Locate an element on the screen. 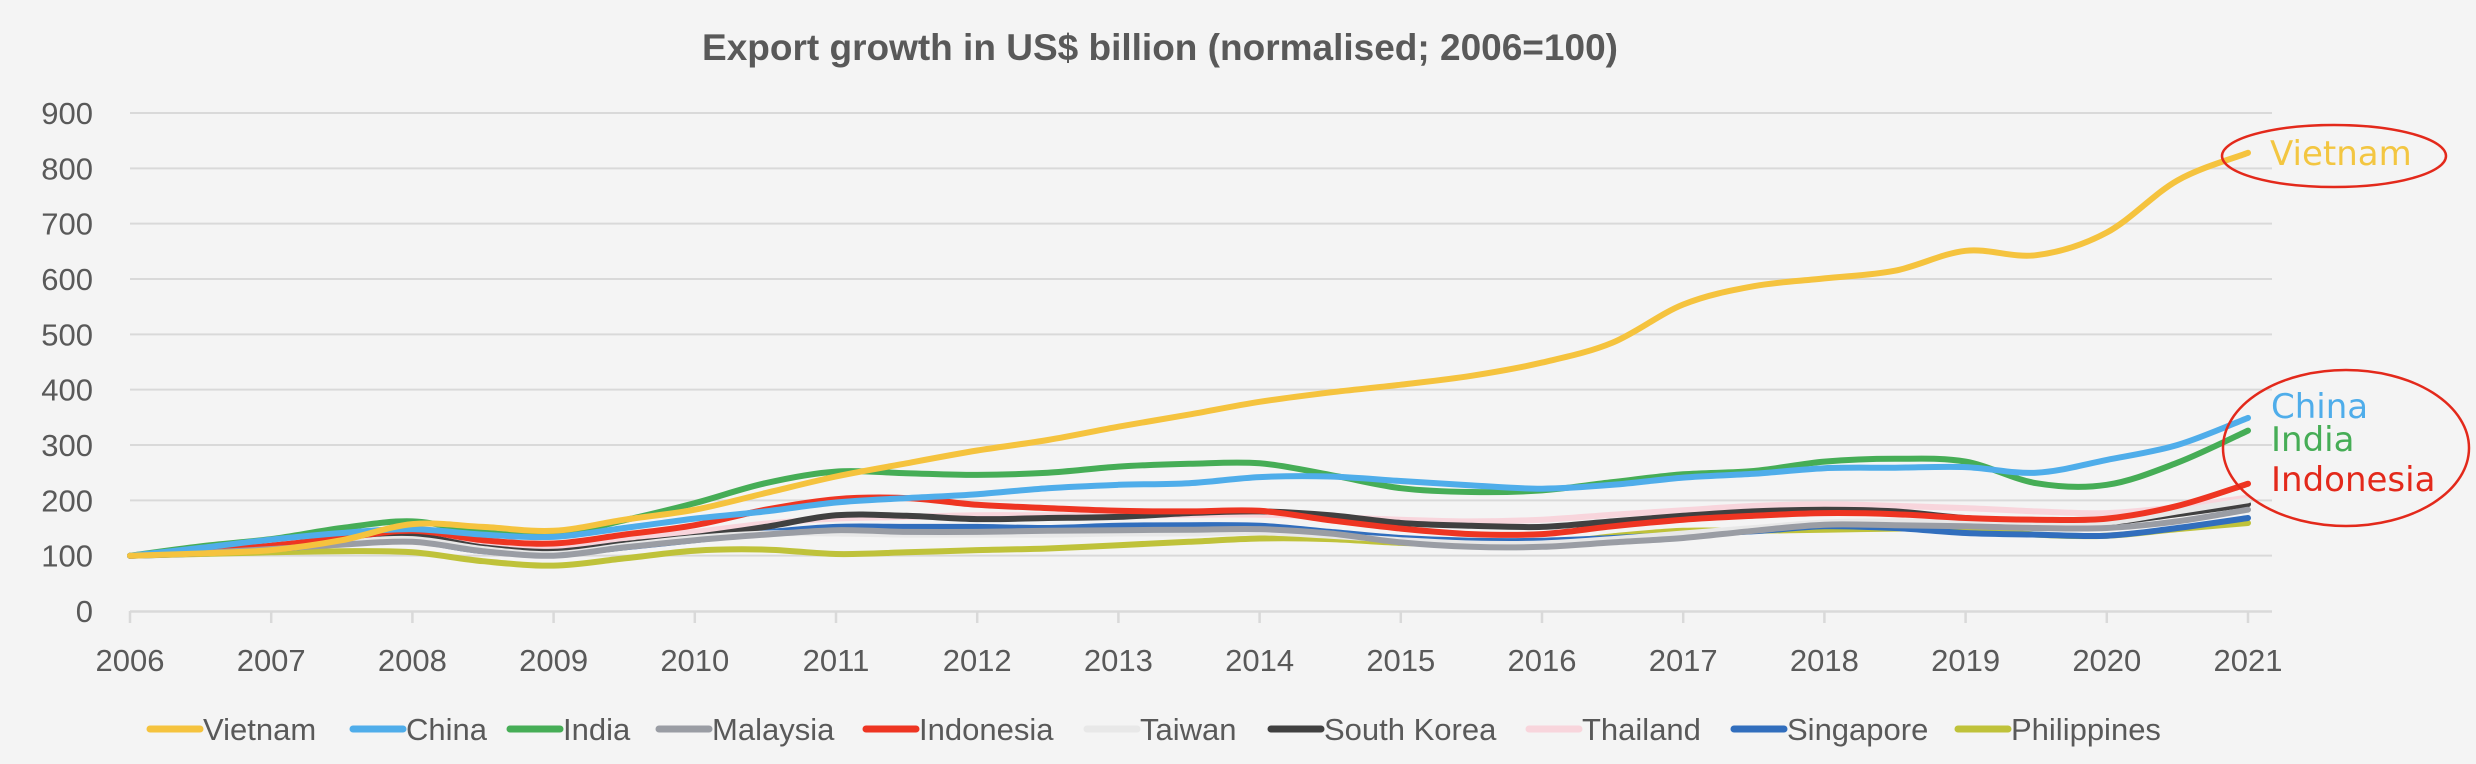 The image size is (2476, 764). legend-item-thailand: Thailand is located at coordinates (1613, 729).